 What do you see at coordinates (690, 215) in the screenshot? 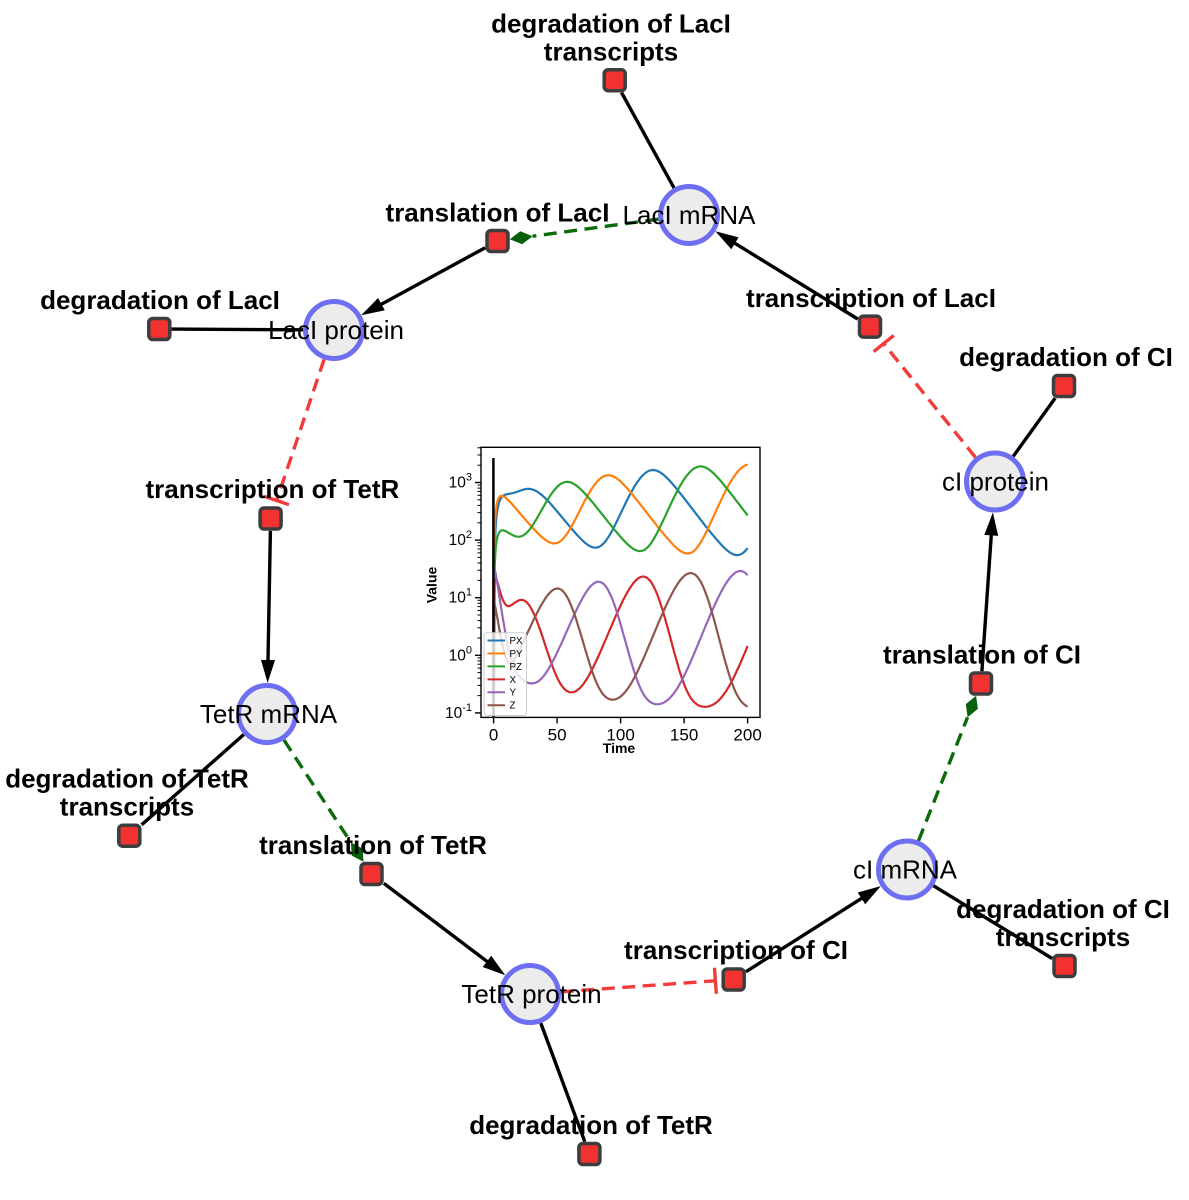
I see `svg-text: LacI mRNA` at bounding box center [690, 215].